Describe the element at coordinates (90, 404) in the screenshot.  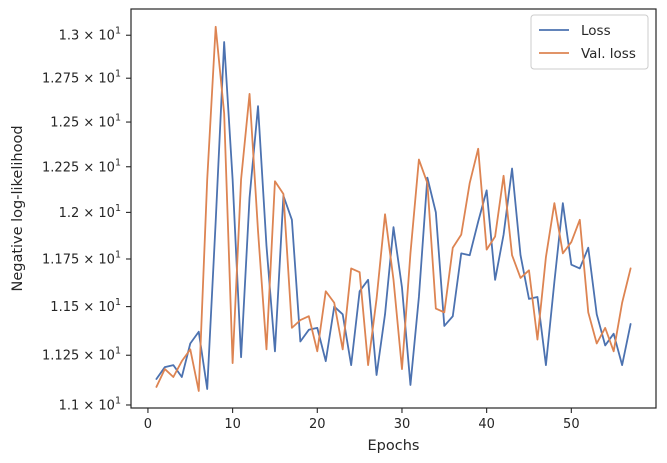
I see `y-tick-label: 1.1 × 10¹` at that location.